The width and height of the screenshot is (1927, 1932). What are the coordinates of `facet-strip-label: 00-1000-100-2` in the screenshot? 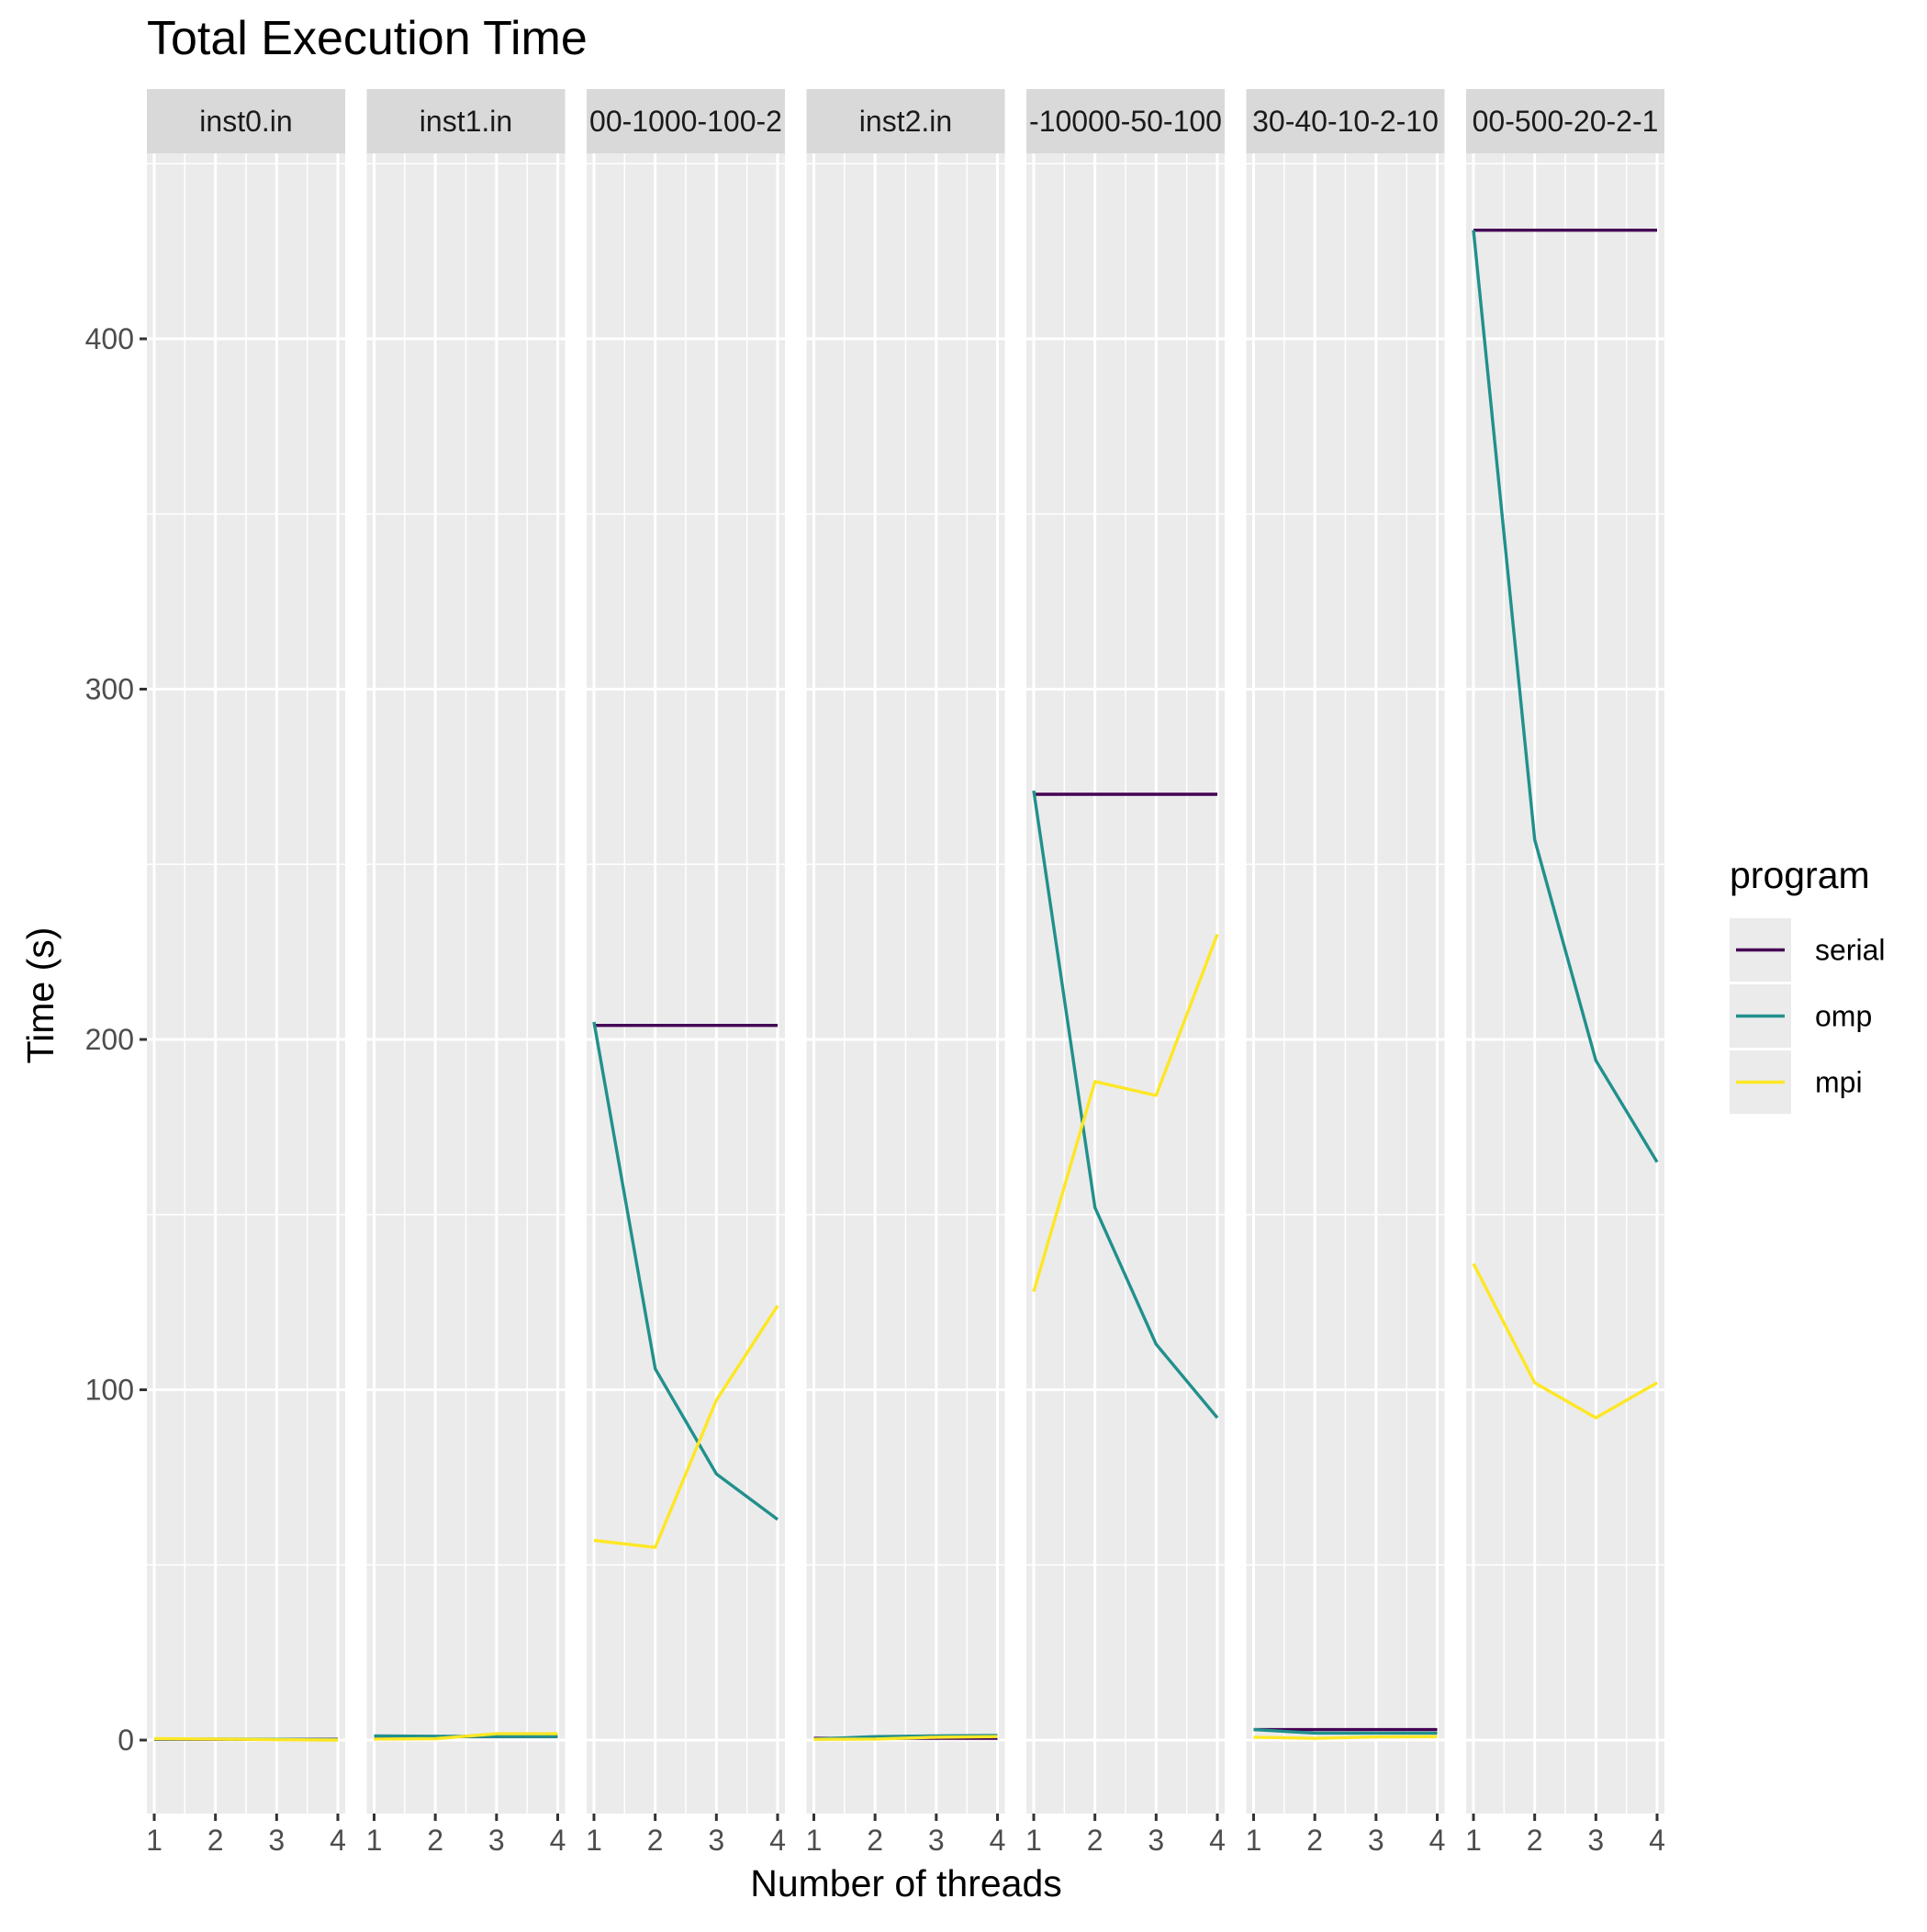 It's located at (686, 121).